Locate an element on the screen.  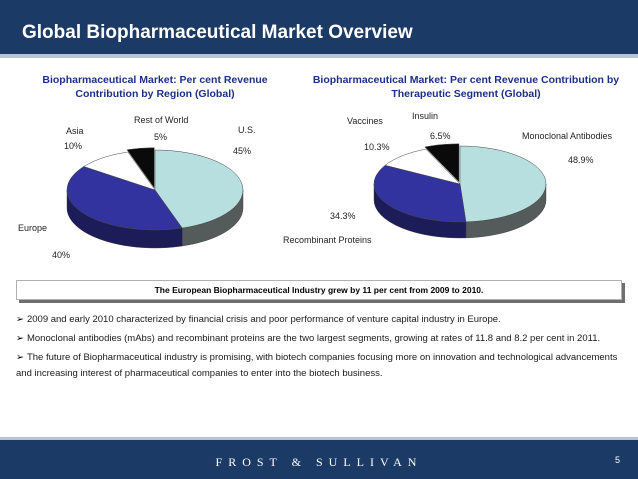
header-divider is located at coordinates (319, 56).